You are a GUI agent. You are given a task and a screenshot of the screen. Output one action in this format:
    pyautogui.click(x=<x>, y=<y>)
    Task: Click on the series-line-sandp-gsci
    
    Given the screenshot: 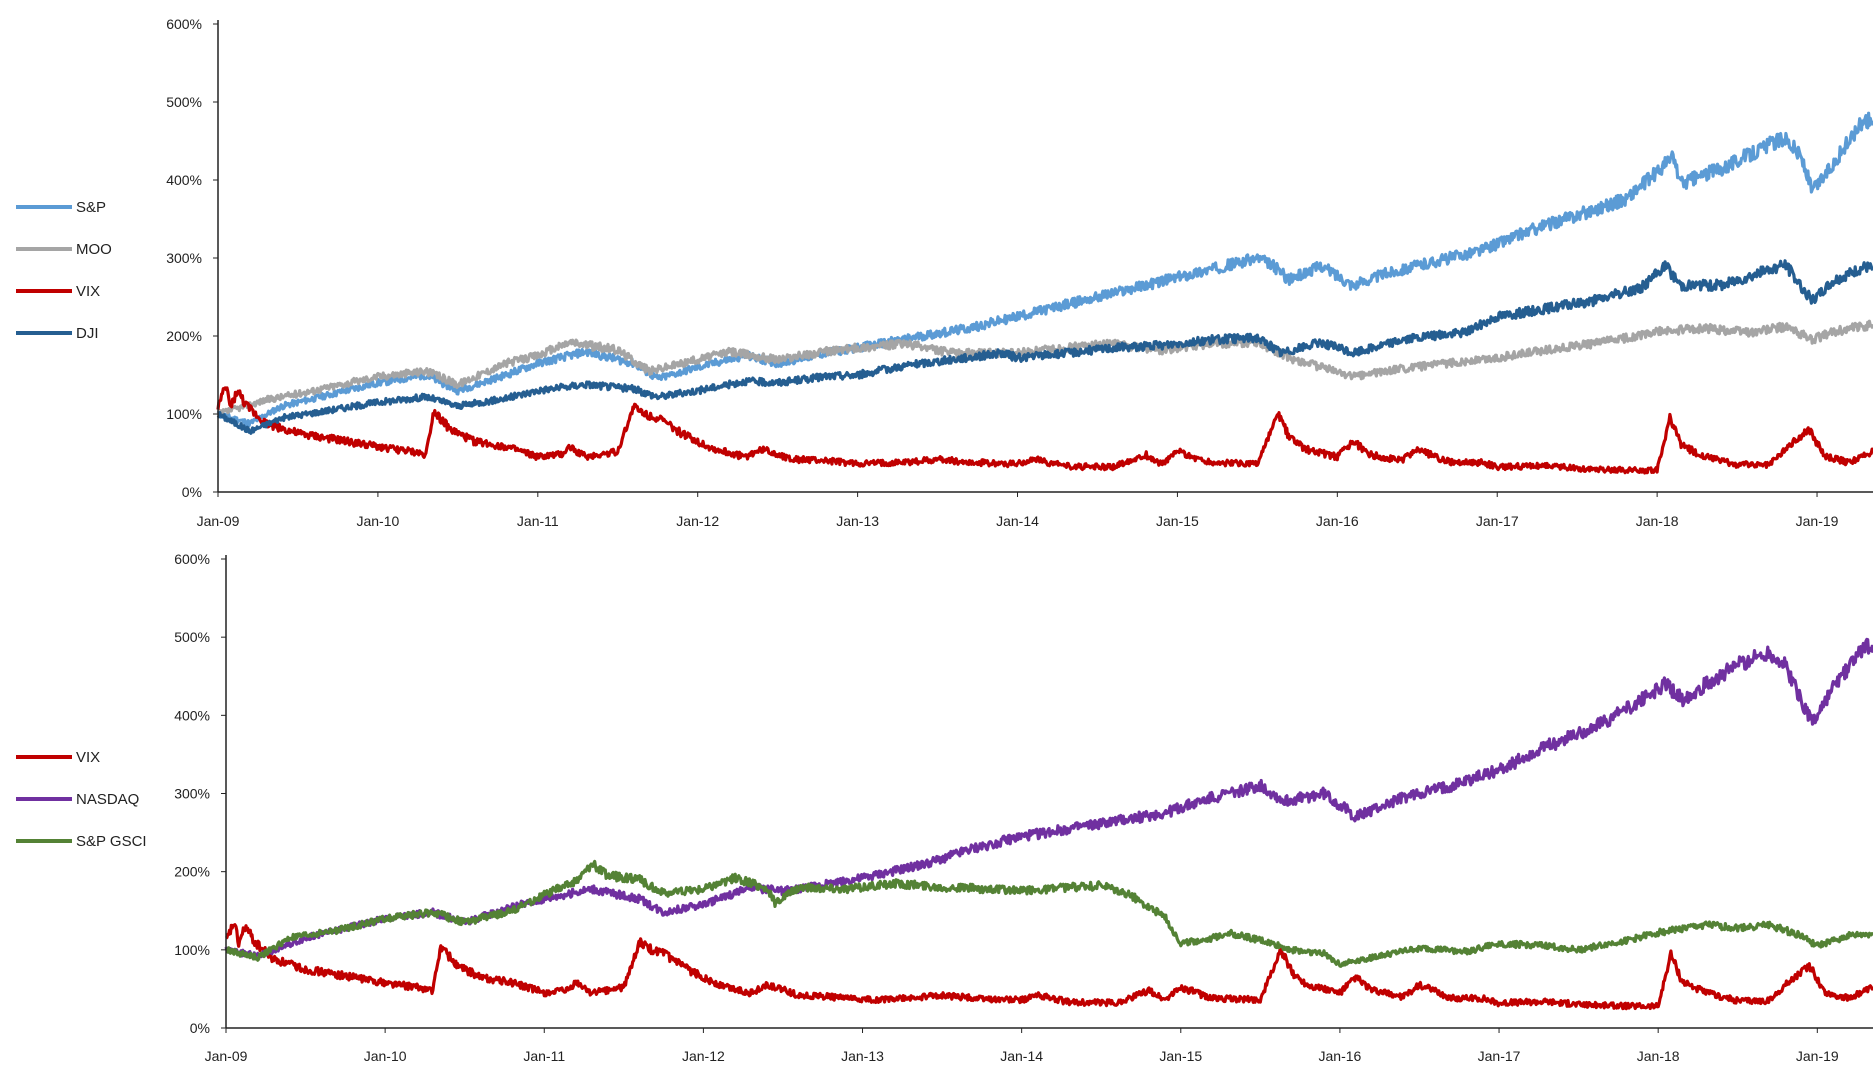 What is the action you would take?
    pyautogui.click(x=1048, y=913)
    